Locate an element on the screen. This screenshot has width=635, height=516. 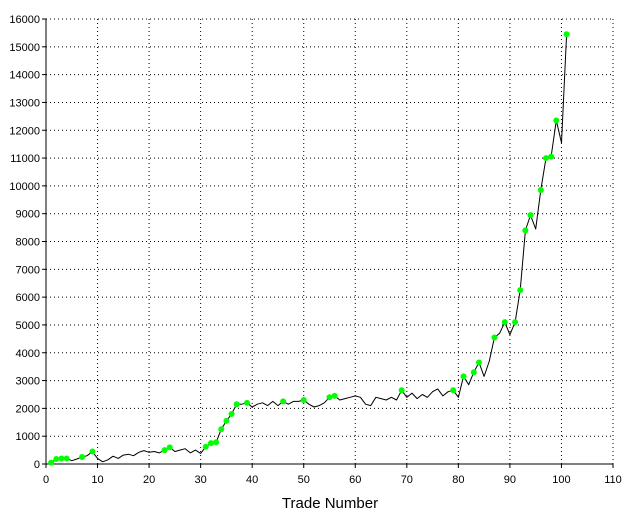
x-tick-label: 90 is located at coordinates (510, 480).